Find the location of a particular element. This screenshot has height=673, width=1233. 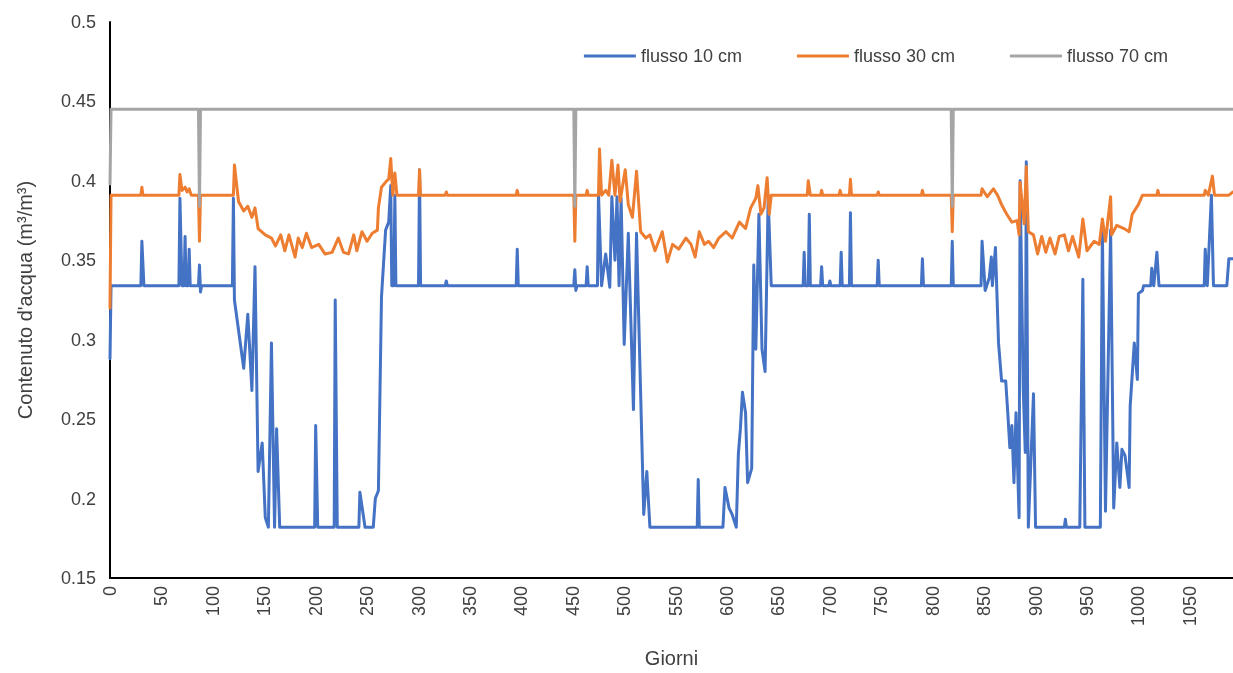

legend-label: flusso 70 cm is located at coordinates (1117, 56).